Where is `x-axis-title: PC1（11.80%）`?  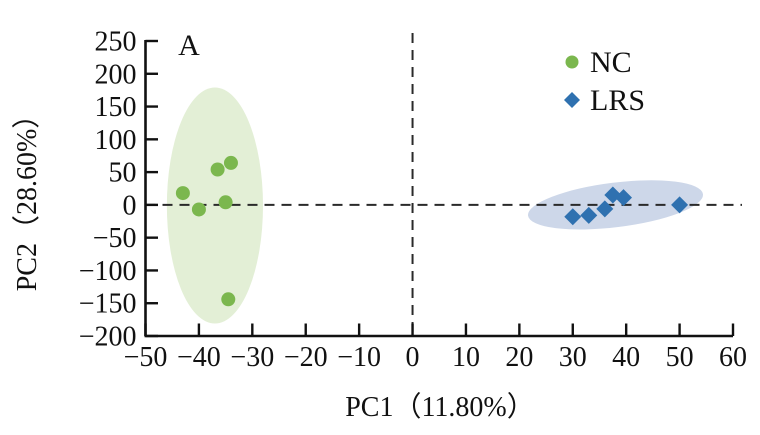 x-axis-title: PC1（11.80%） is located at coordinates (440, 407).